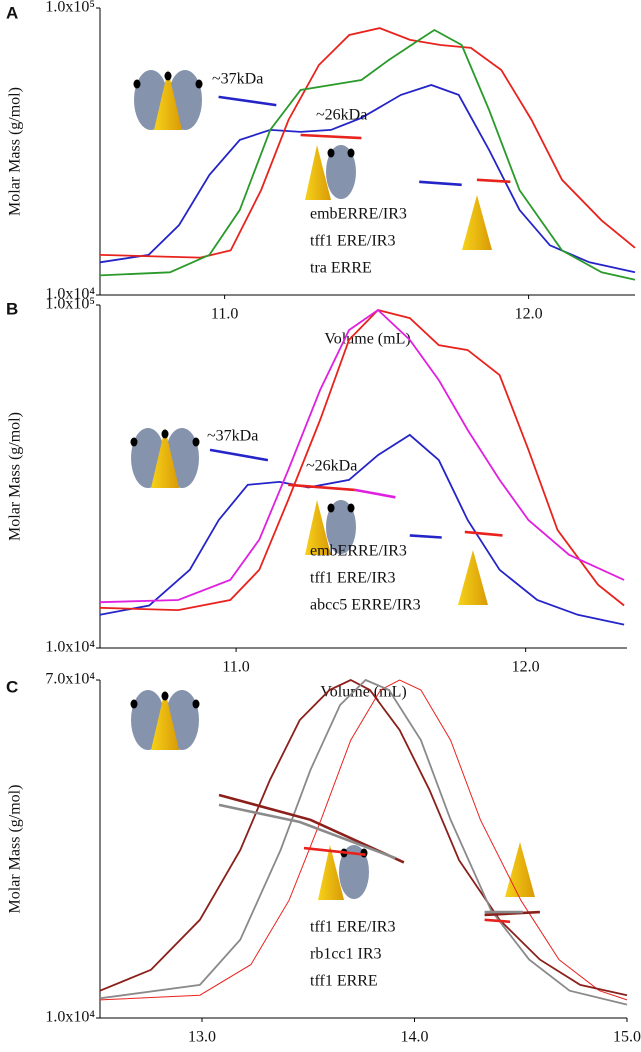 The width and height of the screenshot is (641, 1052). Describe the element at coordinates (415, 1037) in the screenshot. I see `x-tick-label: 14.0` at that location.